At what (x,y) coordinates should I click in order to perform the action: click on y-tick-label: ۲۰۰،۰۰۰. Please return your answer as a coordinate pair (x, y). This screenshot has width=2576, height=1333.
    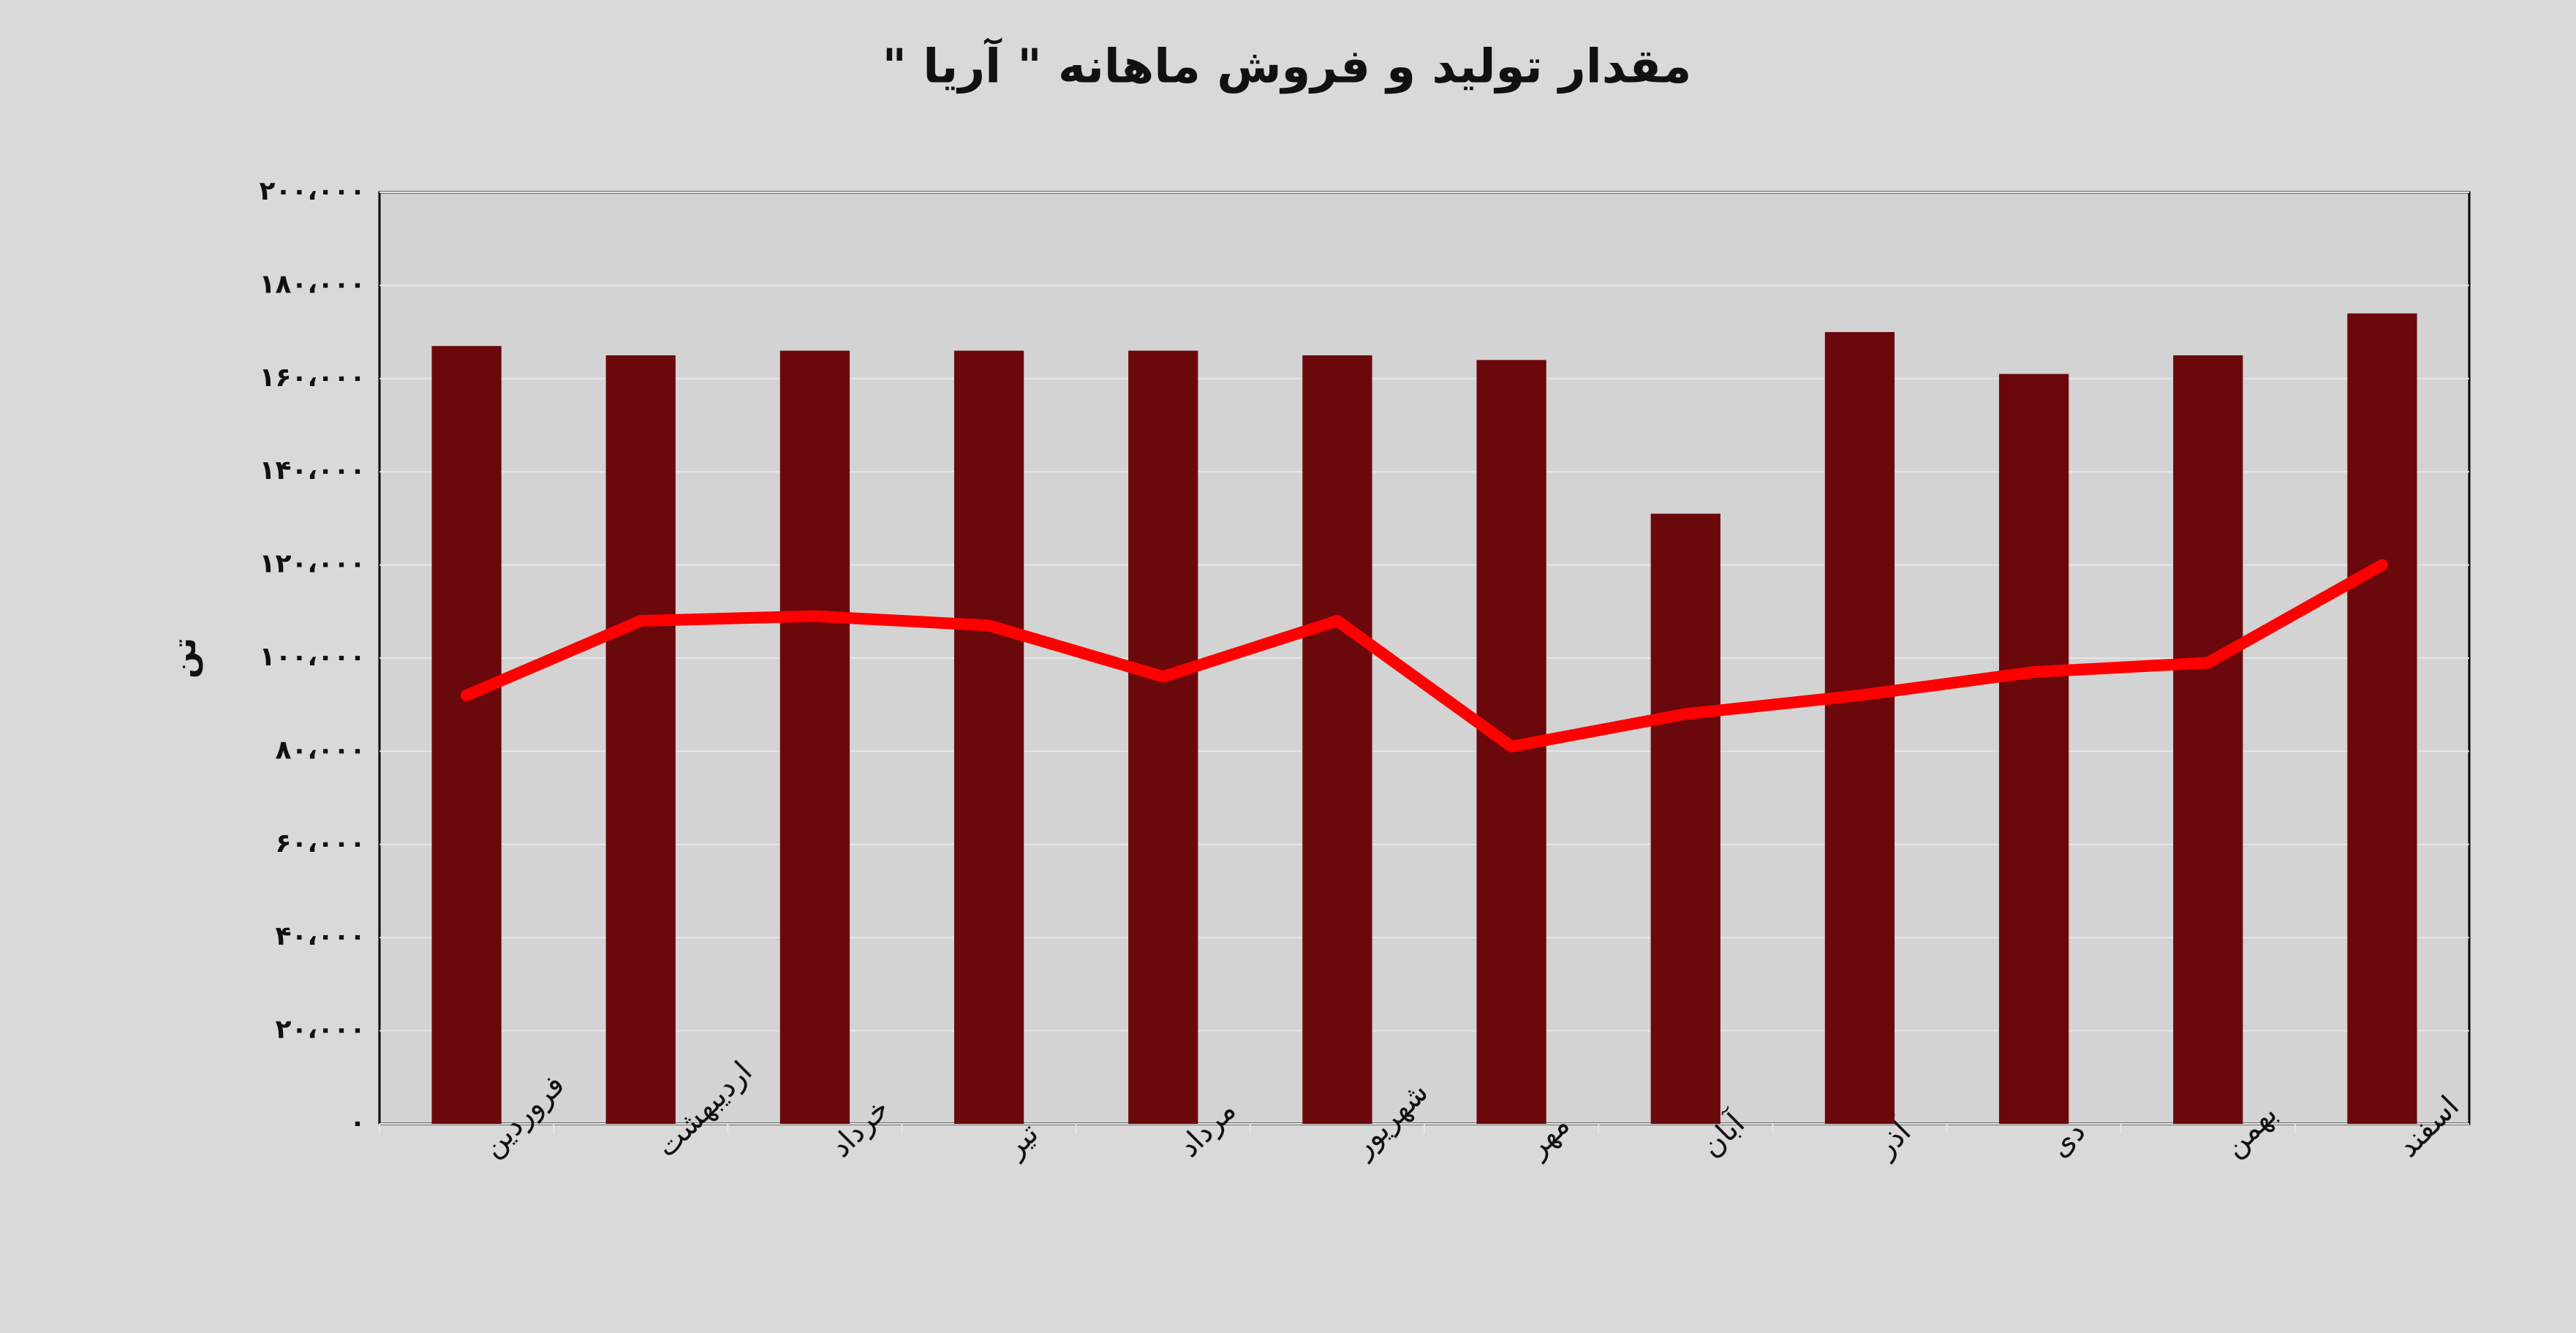
    Looking at the image, I should click on (312, 191).